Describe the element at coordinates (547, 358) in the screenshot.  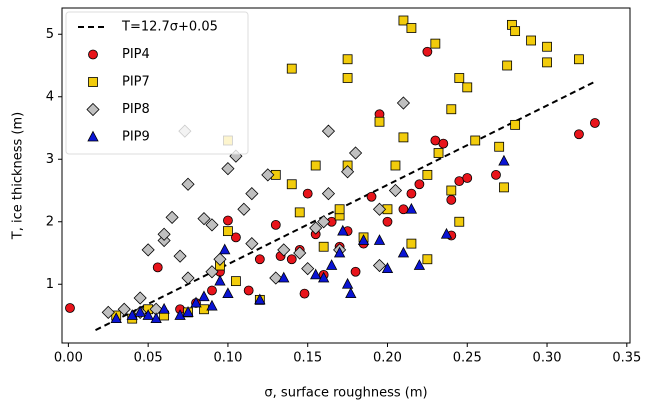
I see `x-tick-label: 0.30` at that location.